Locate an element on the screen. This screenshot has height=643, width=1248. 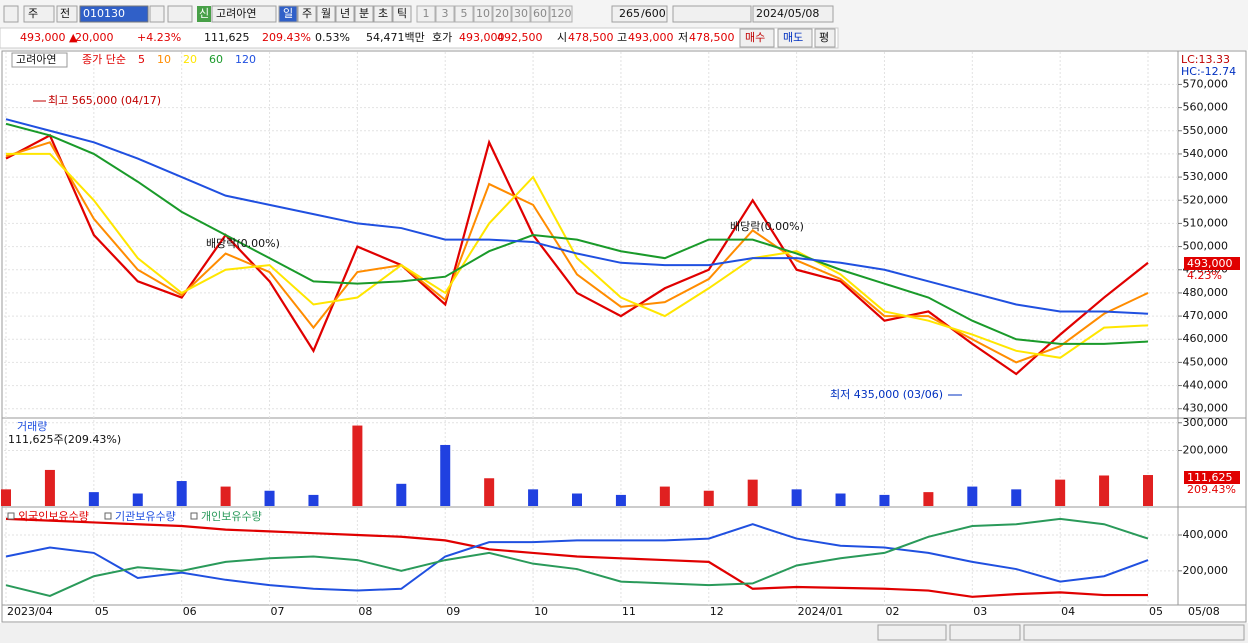
price-tag-label: 493,000 is located at coordinates (1210, 263).